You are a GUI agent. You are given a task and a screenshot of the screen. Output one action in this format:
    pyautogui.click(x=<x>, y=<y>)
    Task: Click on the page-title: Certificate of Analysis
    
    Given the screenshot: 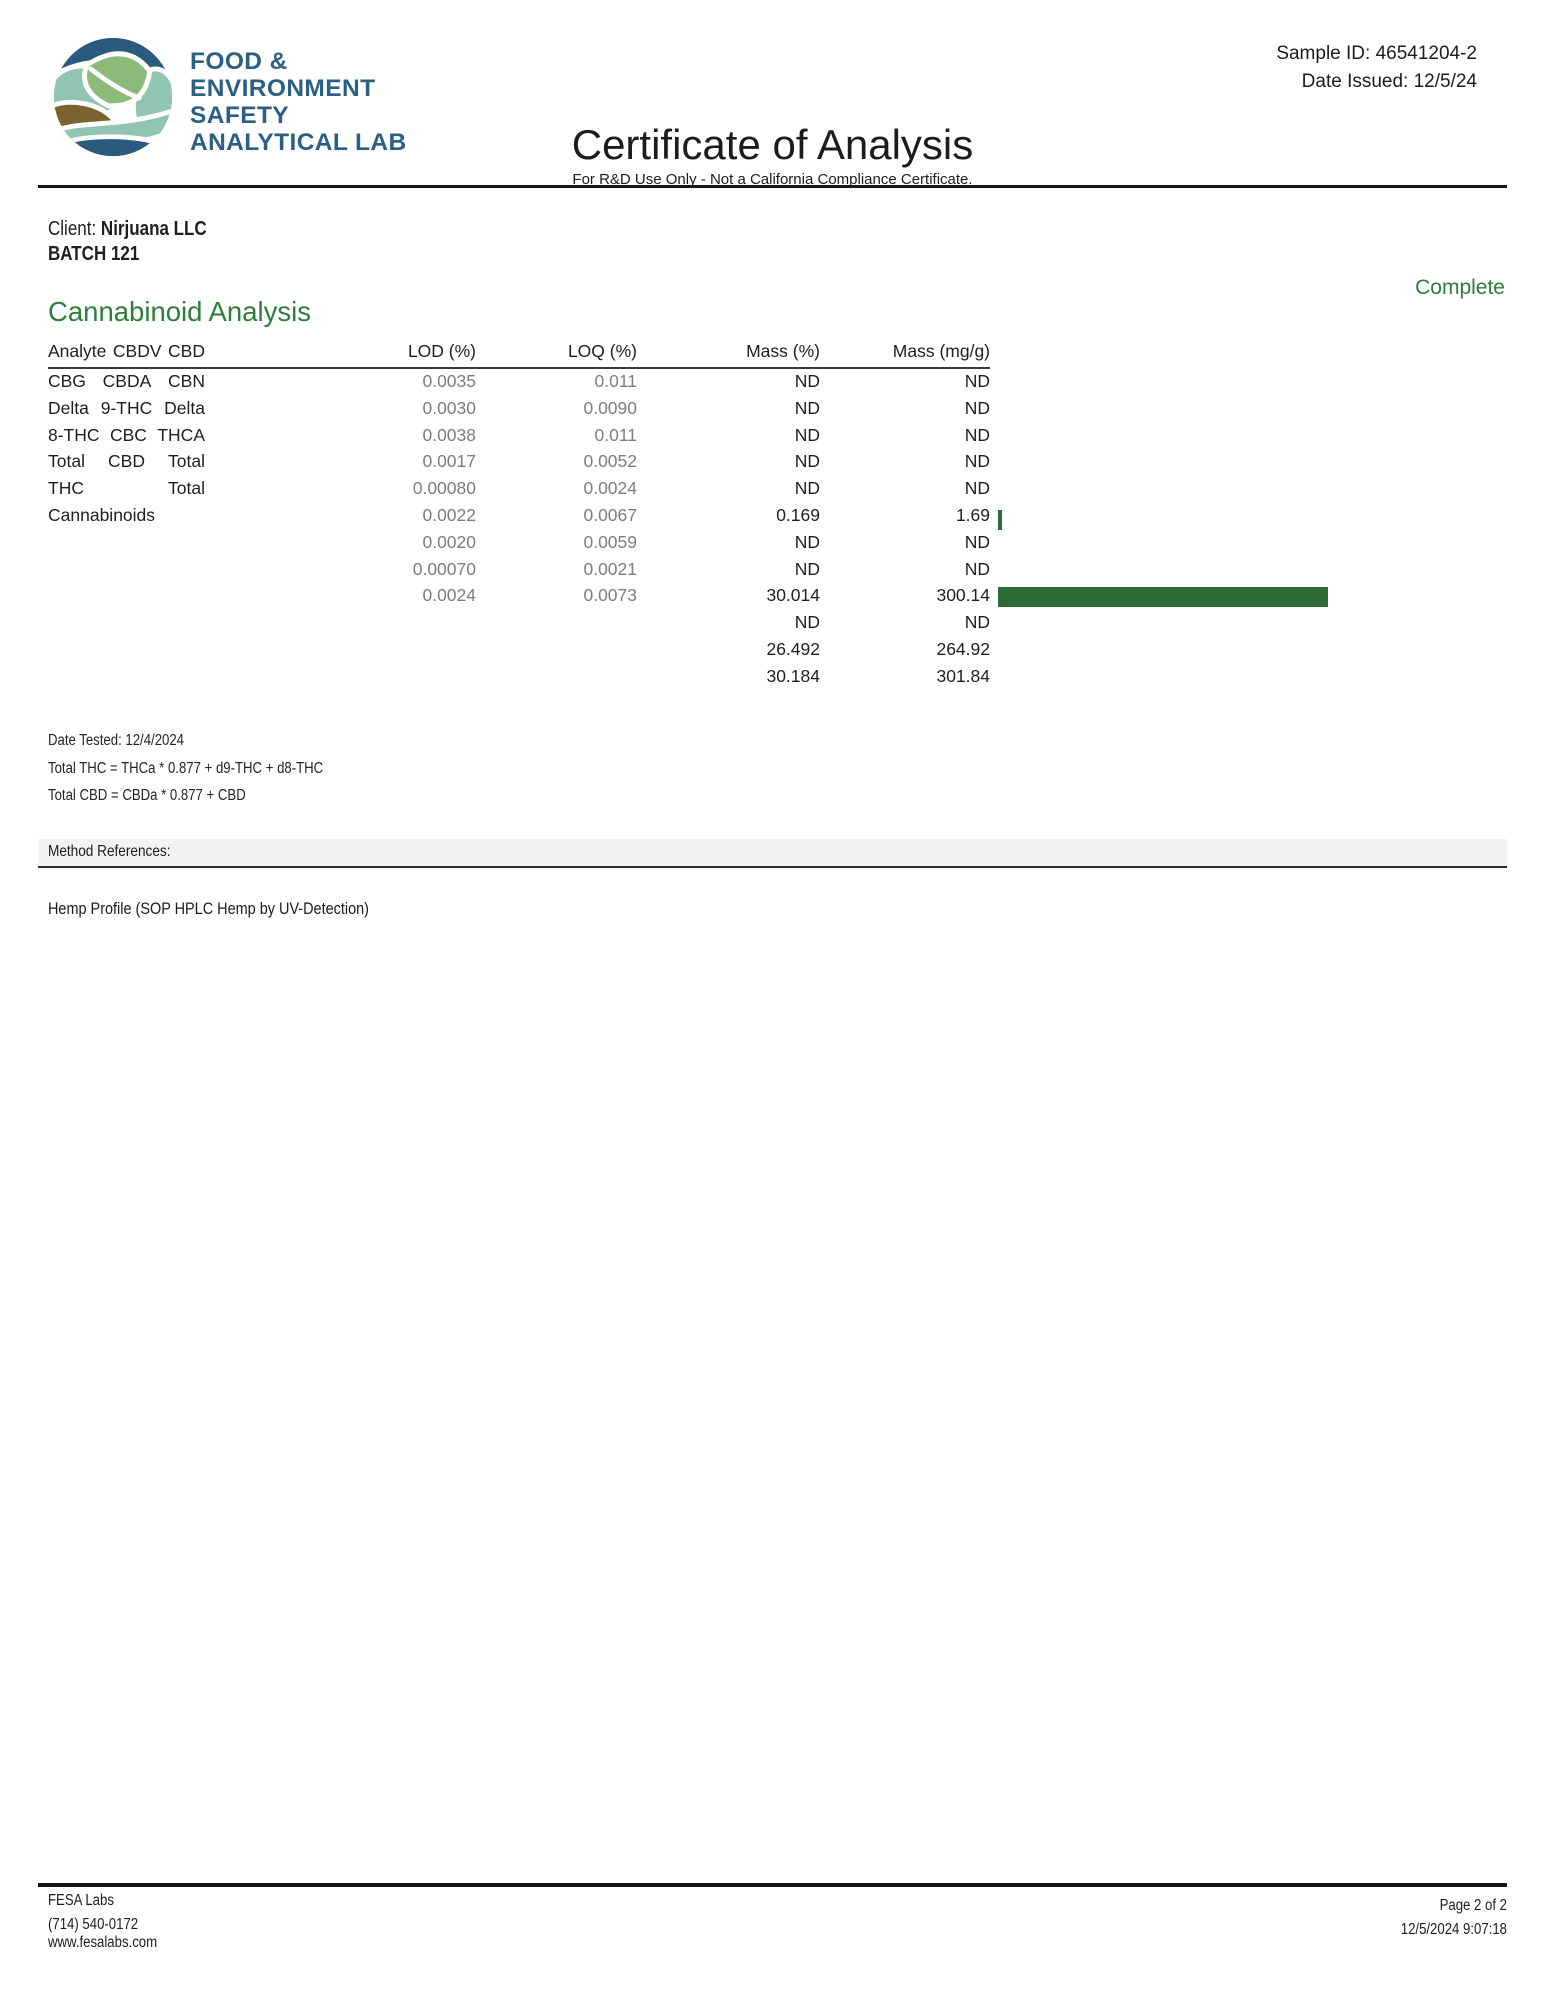 What is the action you would take?
    pyautogui.click(x=772, y=144)
    